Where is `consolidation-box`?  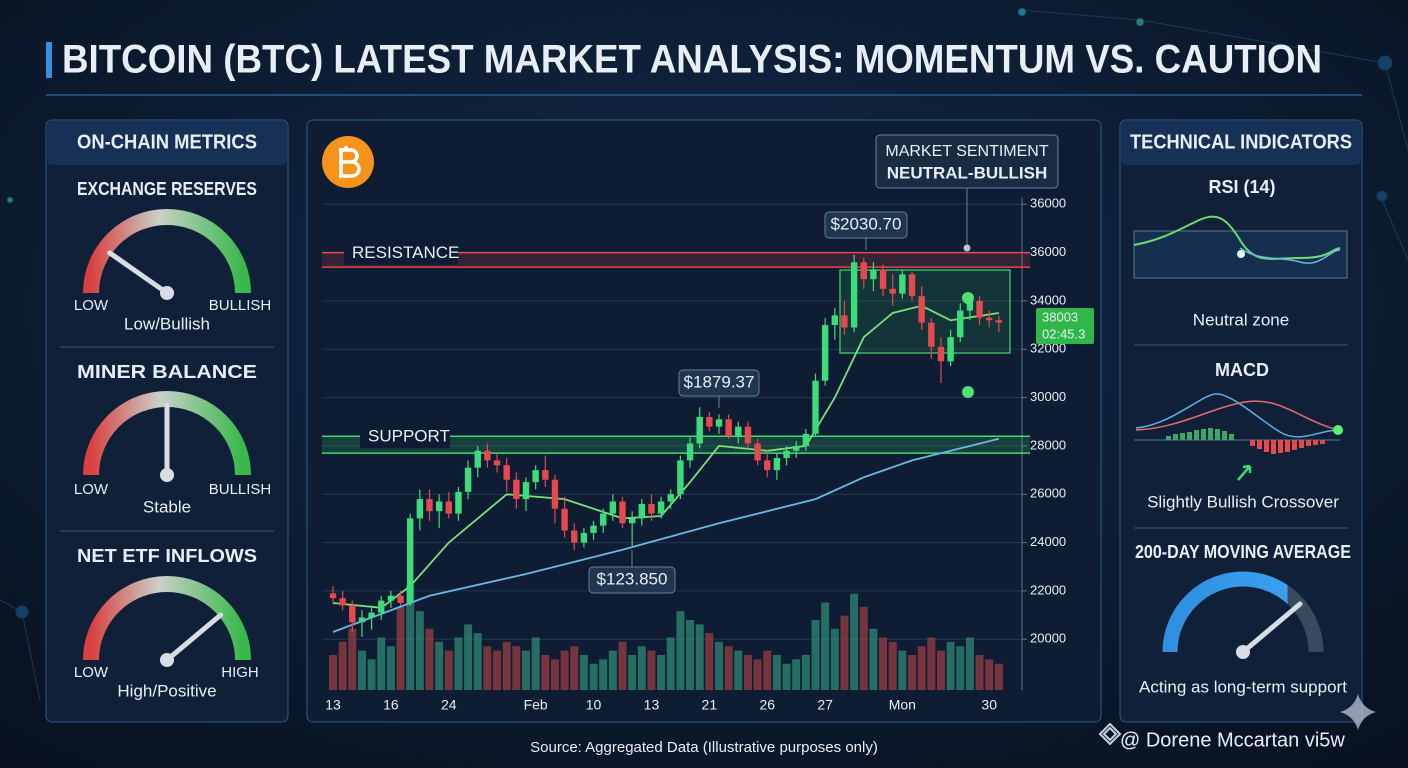 consolidation-box is located at coordinates (925, 311).